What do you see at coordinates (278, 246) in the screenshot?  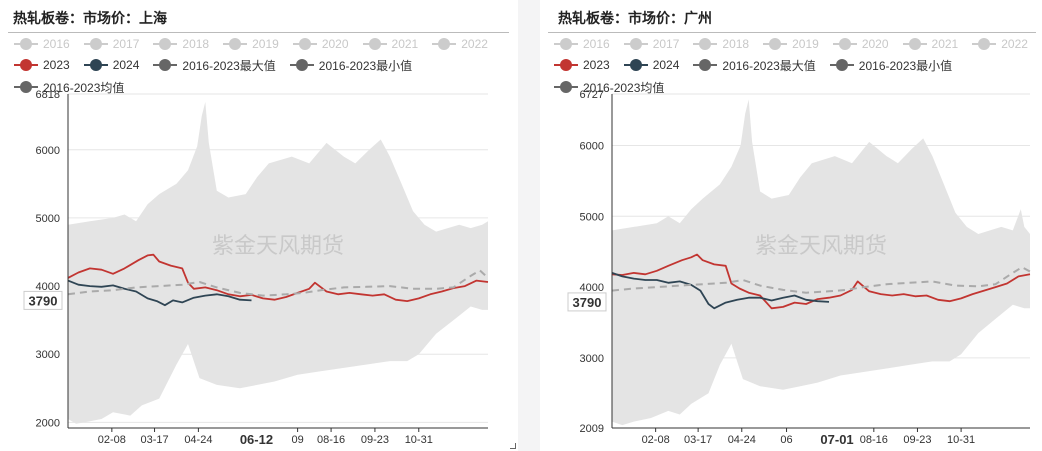 I see `watermark: 紫金天风期货` at bounding box center [278, 246].